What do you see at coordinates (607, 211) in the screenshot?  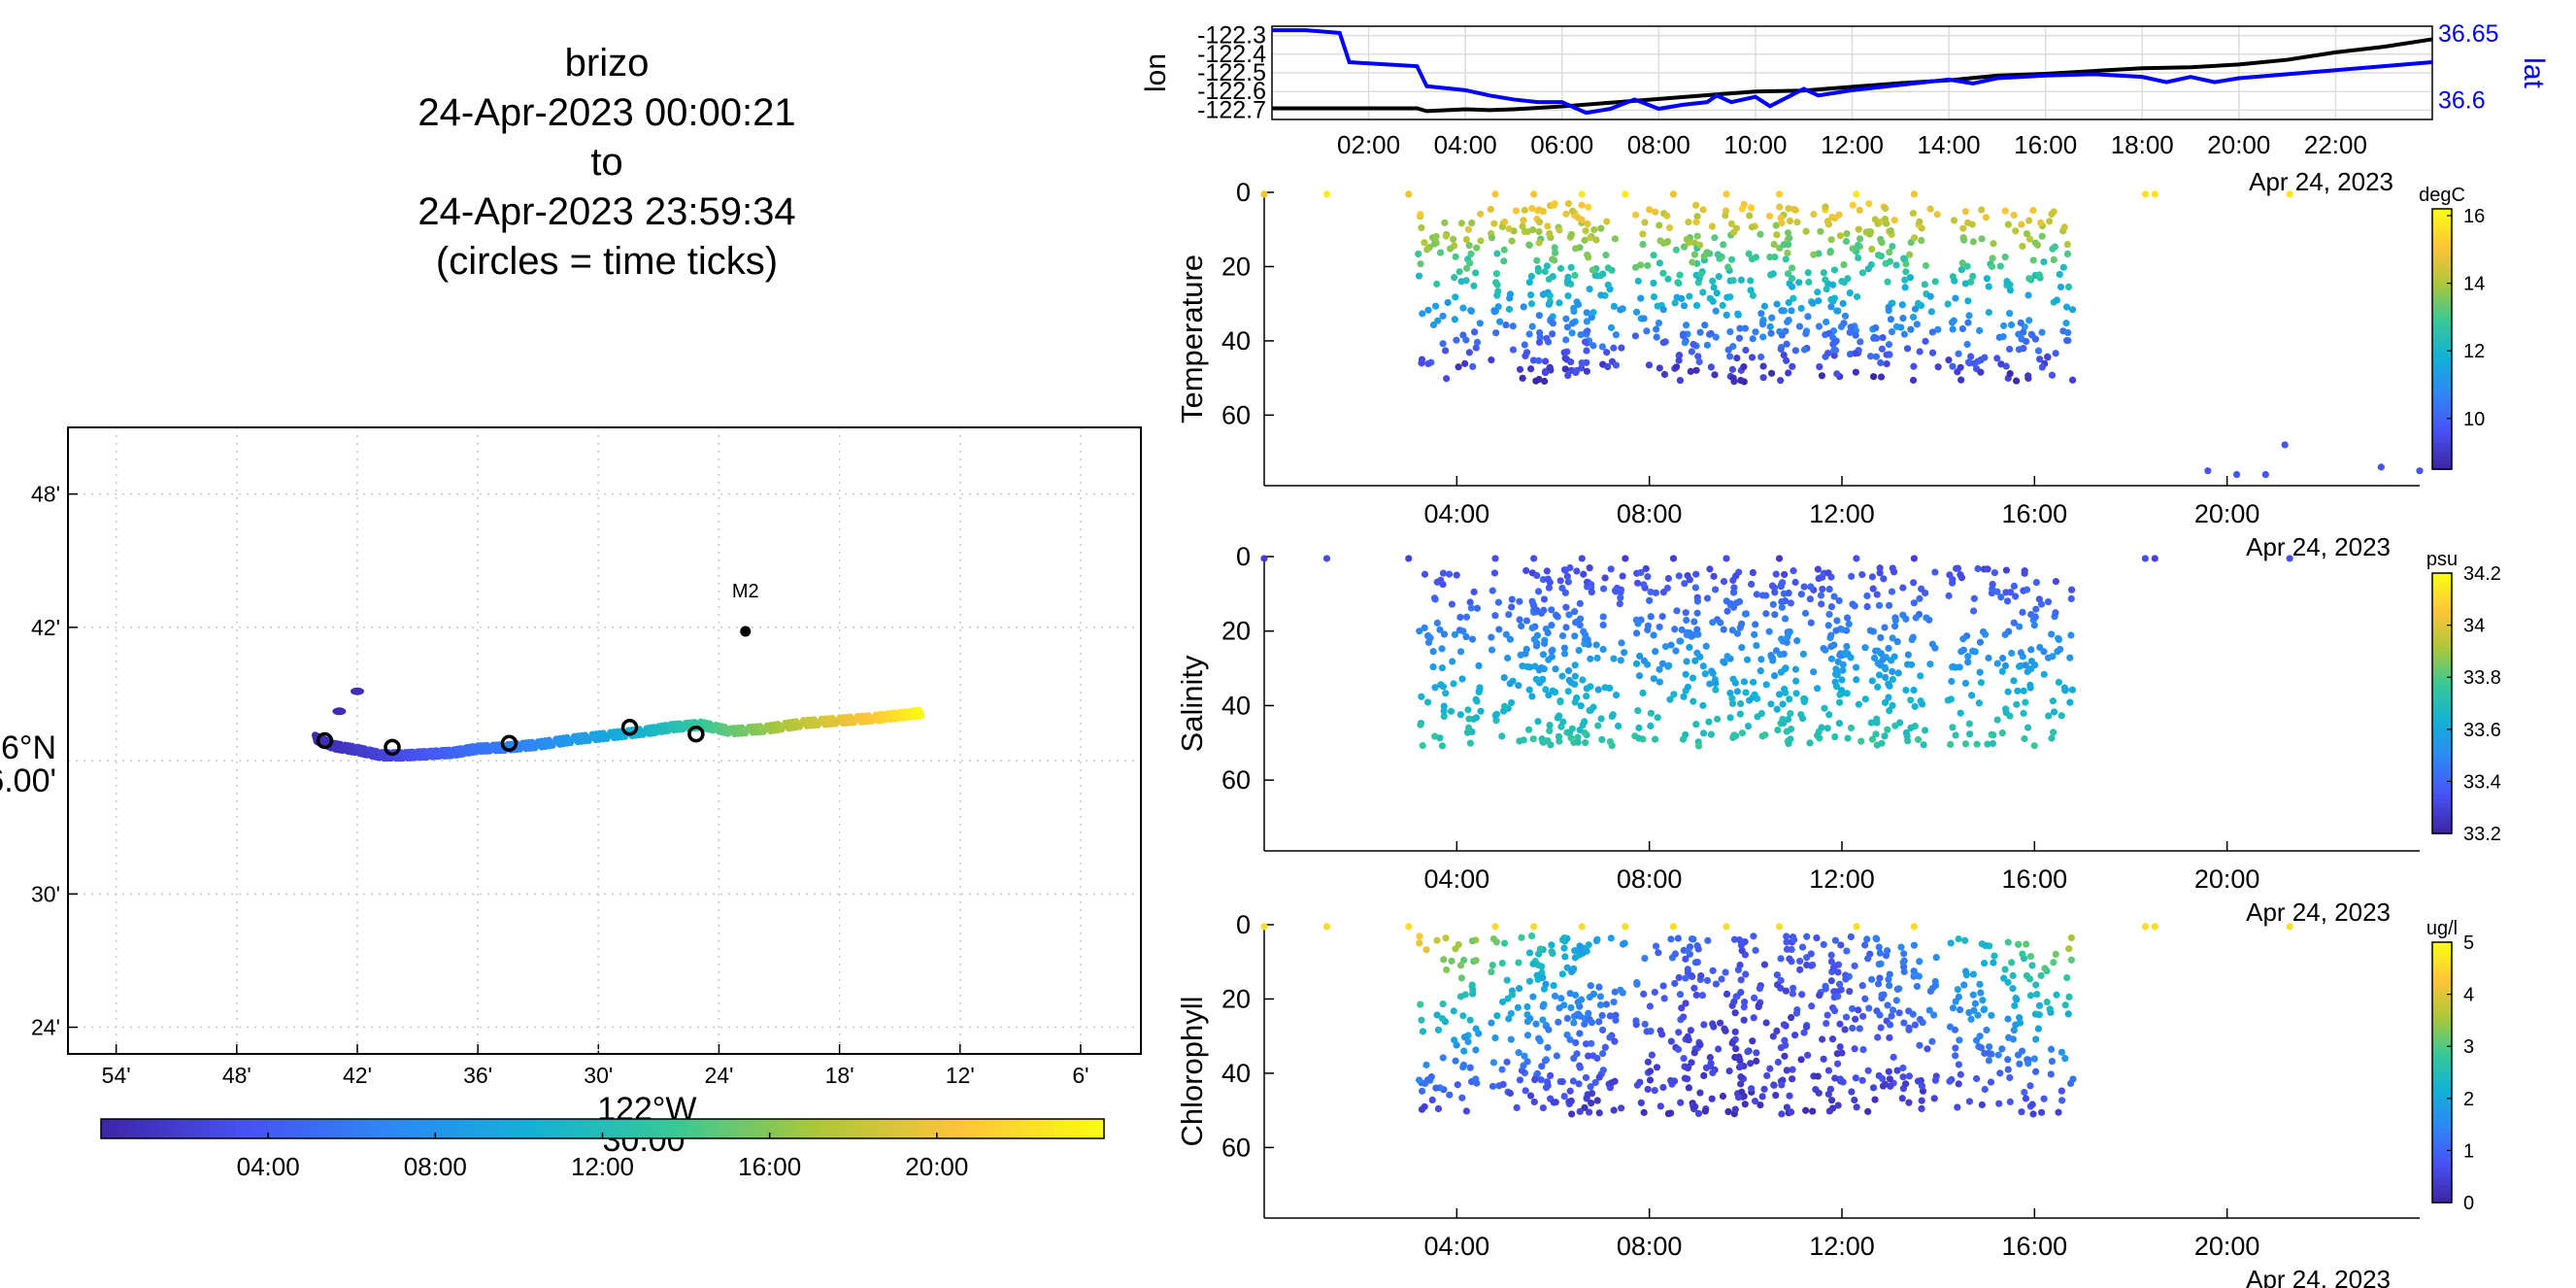 I see `title-end-time: 24-Apr-2023 23:59:34` at bounding box center [607, 211].